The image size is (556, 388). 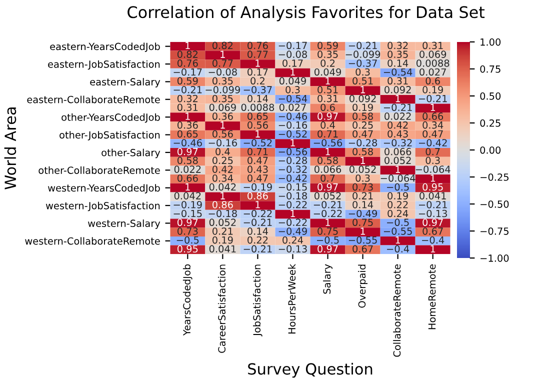 I want to click on color-bar-label: 0.75, so click(x=490, y=69).